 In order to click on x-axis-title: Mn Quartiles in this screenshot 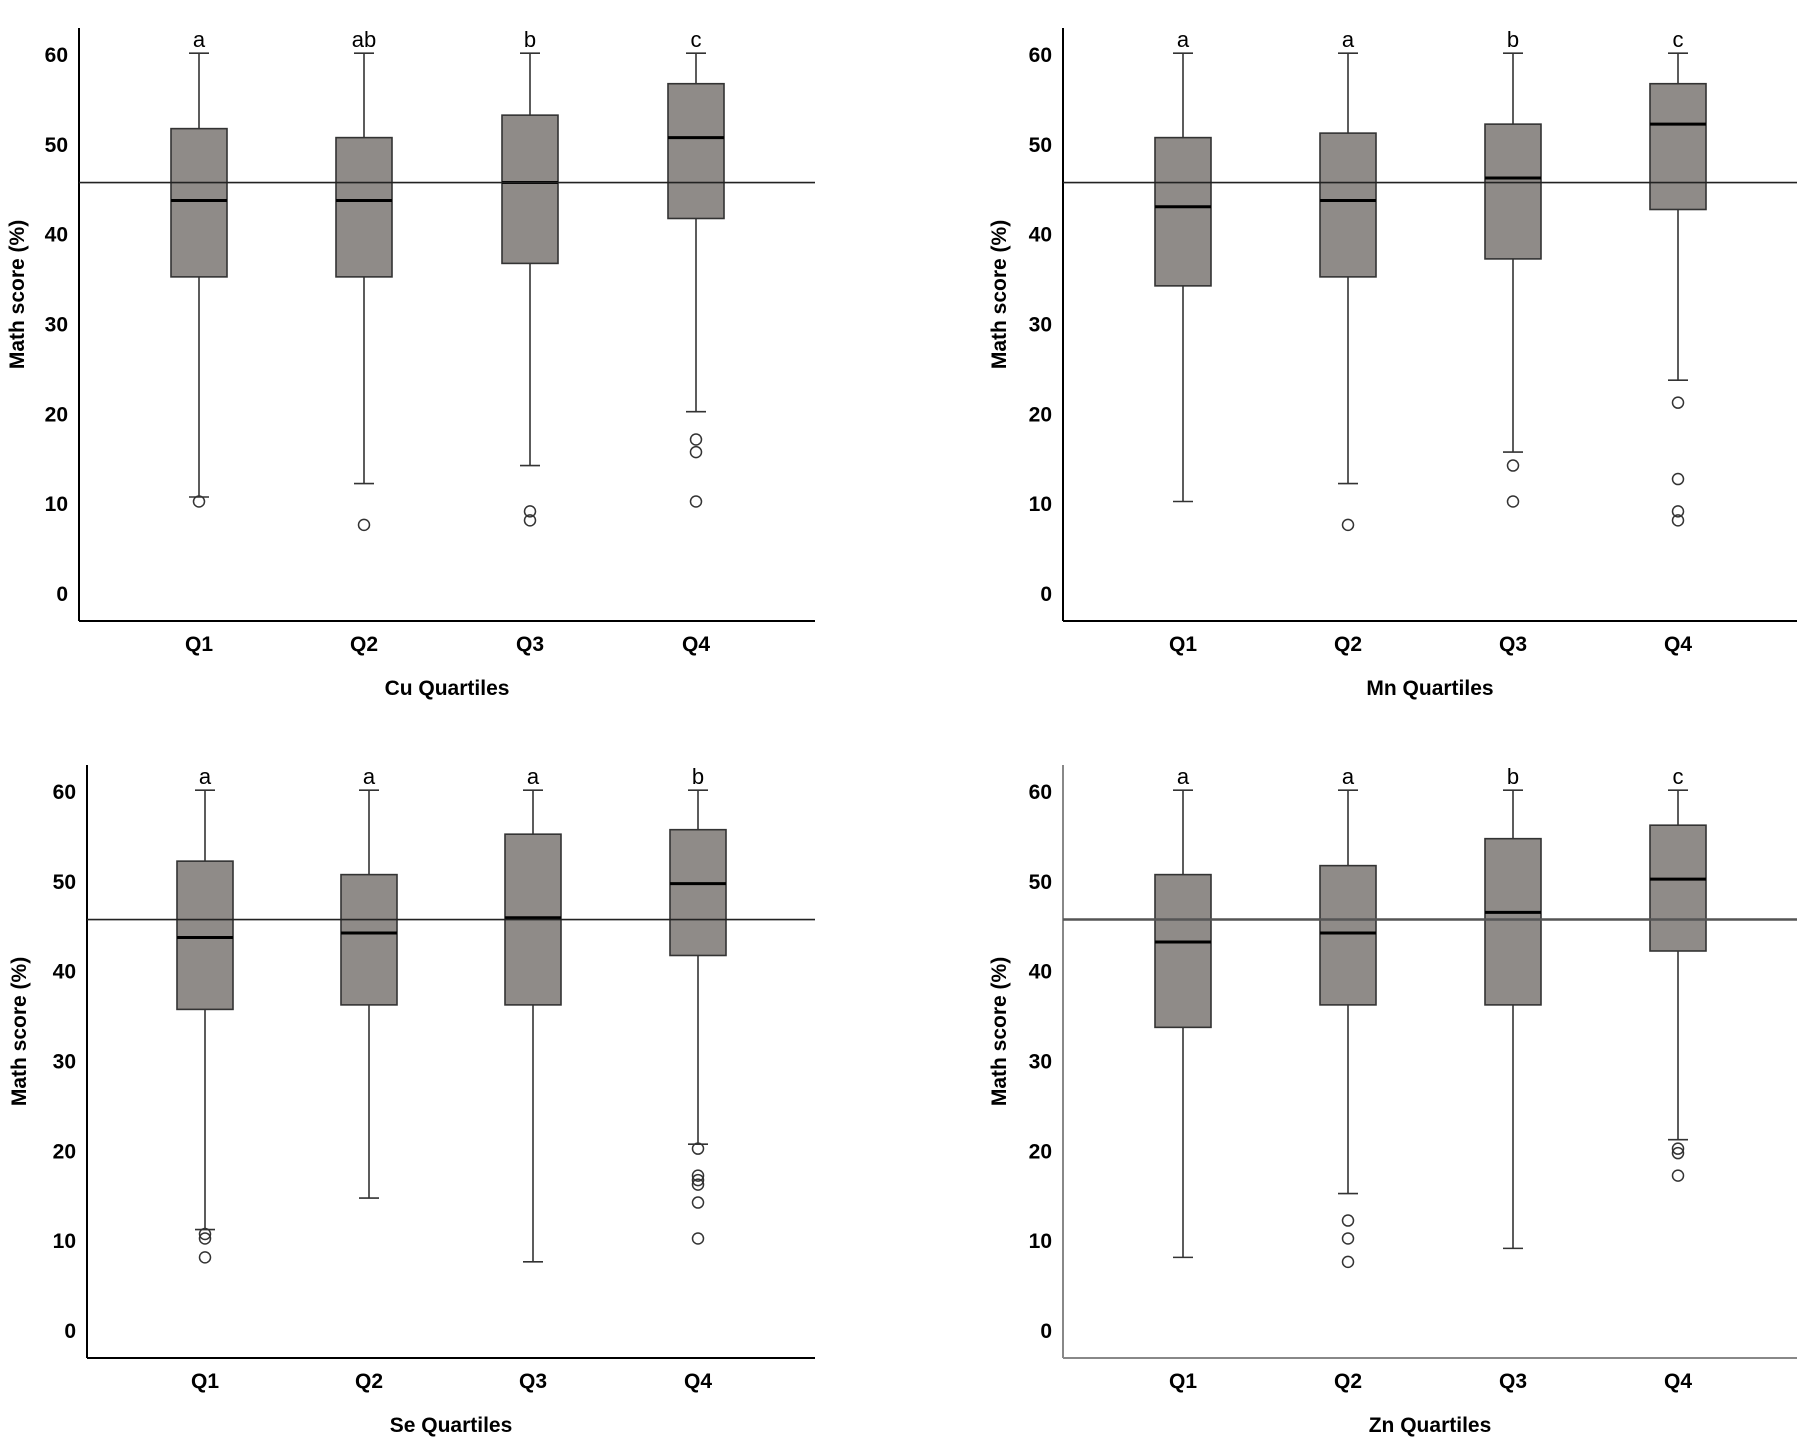, I will do `click(1429, 688)`.